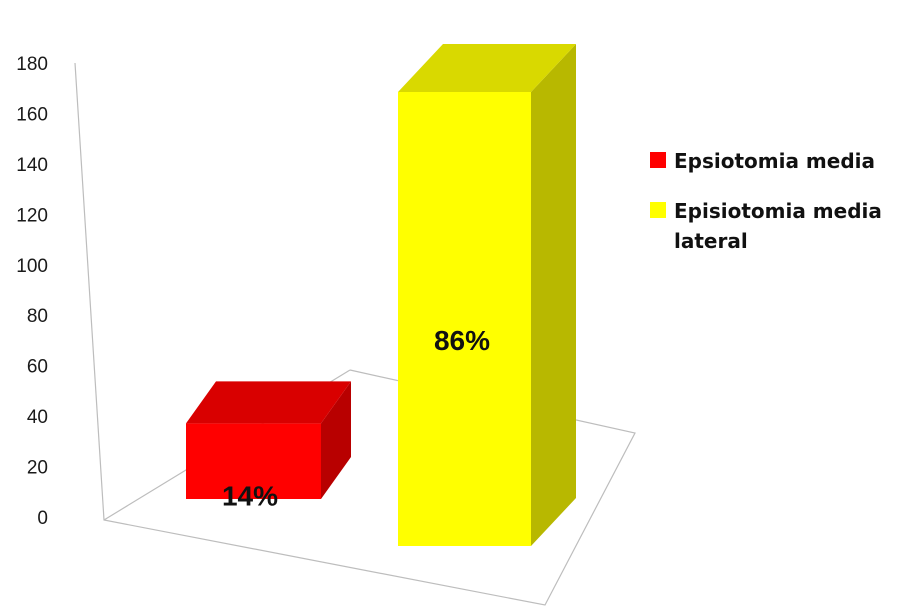  I want to click on y-tick-label: 120, so click(32, 215).